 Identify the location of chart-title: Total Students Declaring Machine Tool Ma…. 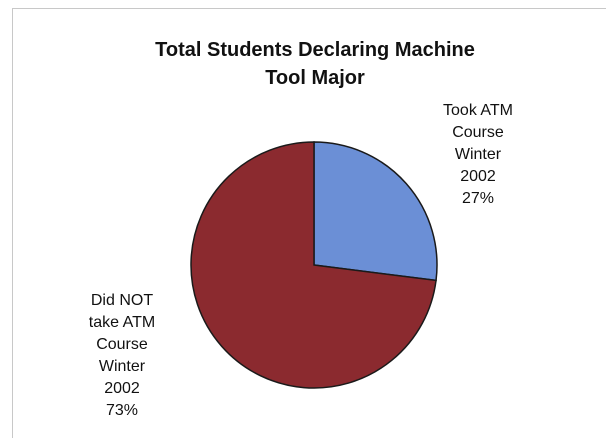
(315, 64).